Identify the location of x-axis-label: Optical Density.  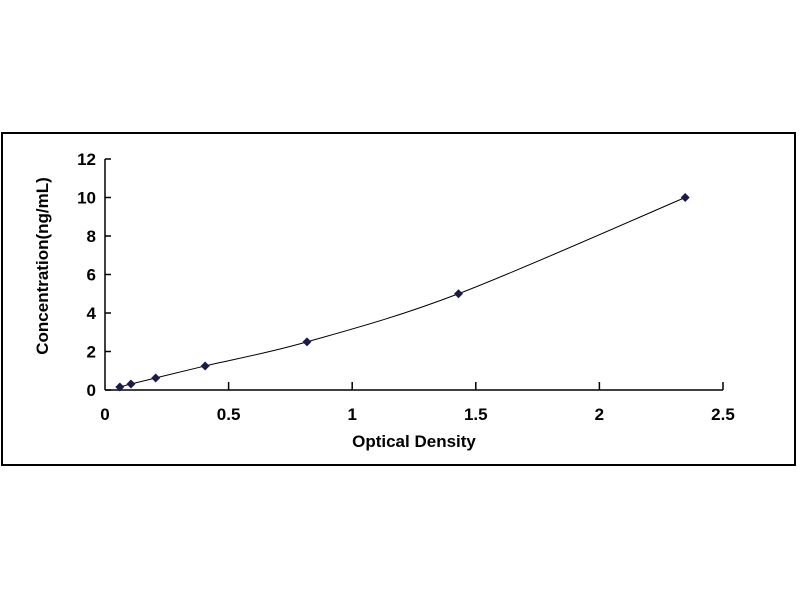
(414, 441).